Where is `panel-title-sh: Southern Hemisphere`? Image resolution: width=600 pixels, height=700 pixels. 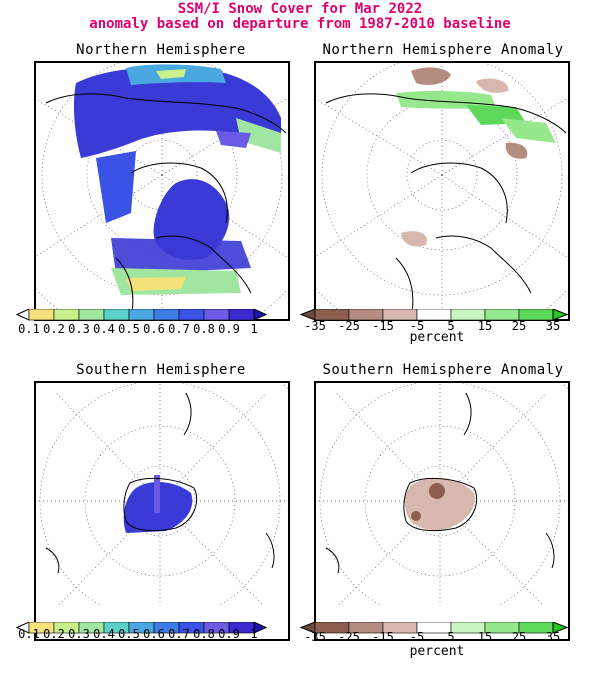
panel-title-sh: Southern Hemisphere is located at coordinates (161, 370).